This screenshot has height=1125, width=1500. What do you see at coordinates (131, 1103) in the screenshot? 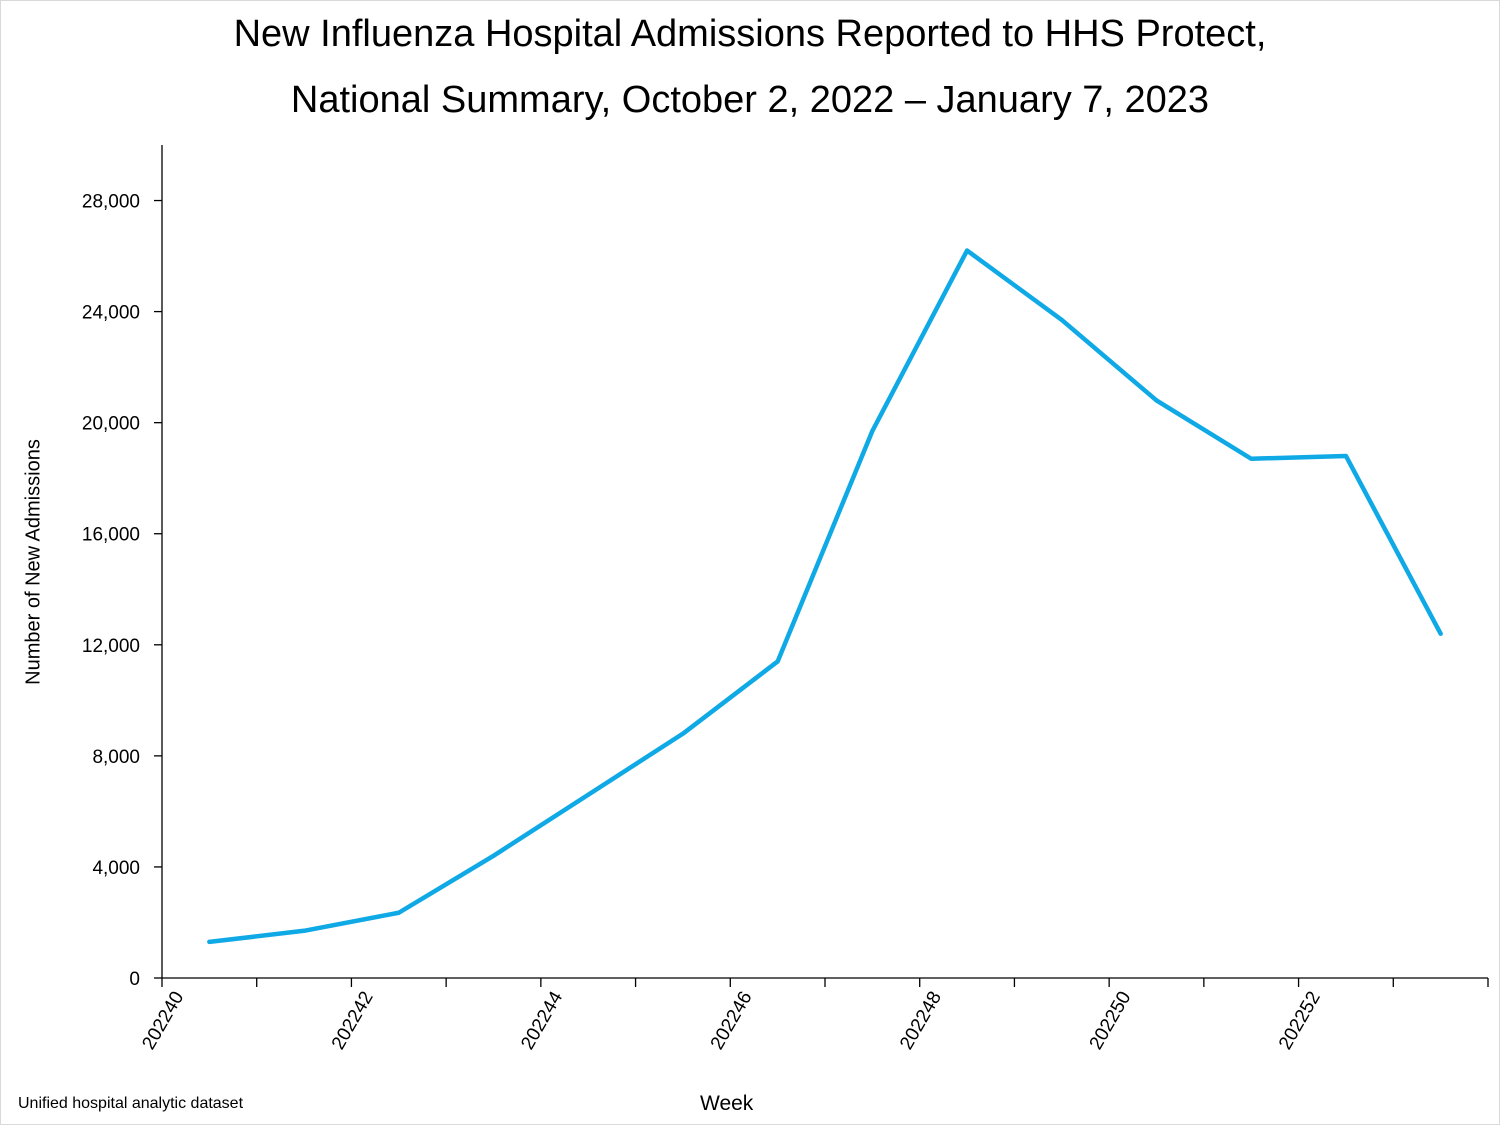
I see `source-note: Unified hospital analytic dataset` at bounding box center [131, 1103].